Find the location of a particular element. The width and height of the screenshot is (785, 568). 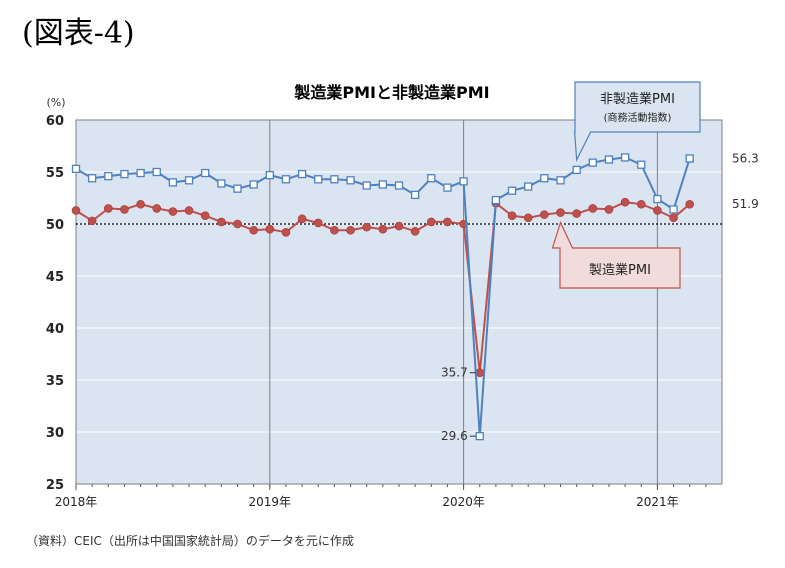

figure-label: (図表-4) is located at coordinates (78, 33).